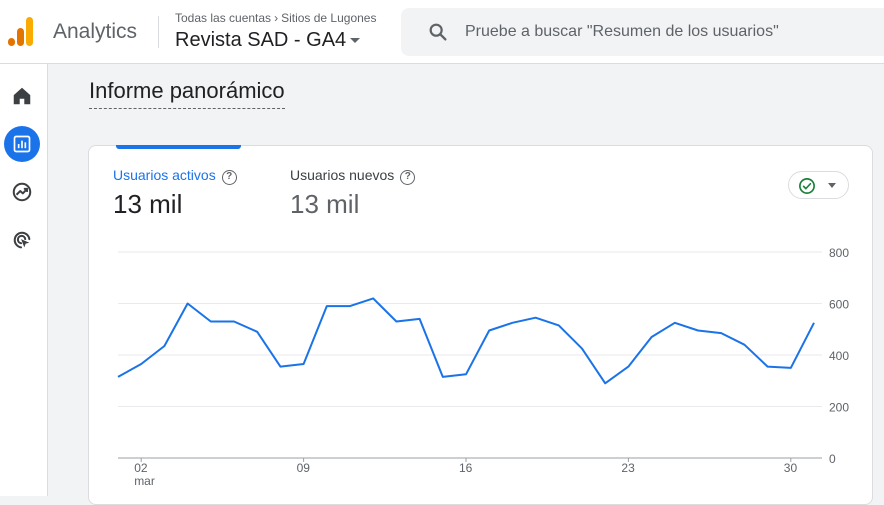 Image resolution: width=884 pixels, height=505 pixels. What do you see at coordinates (839, 305) in the screenshot?
I see `y-tick-label: 600` at bounding box center [839, 305].